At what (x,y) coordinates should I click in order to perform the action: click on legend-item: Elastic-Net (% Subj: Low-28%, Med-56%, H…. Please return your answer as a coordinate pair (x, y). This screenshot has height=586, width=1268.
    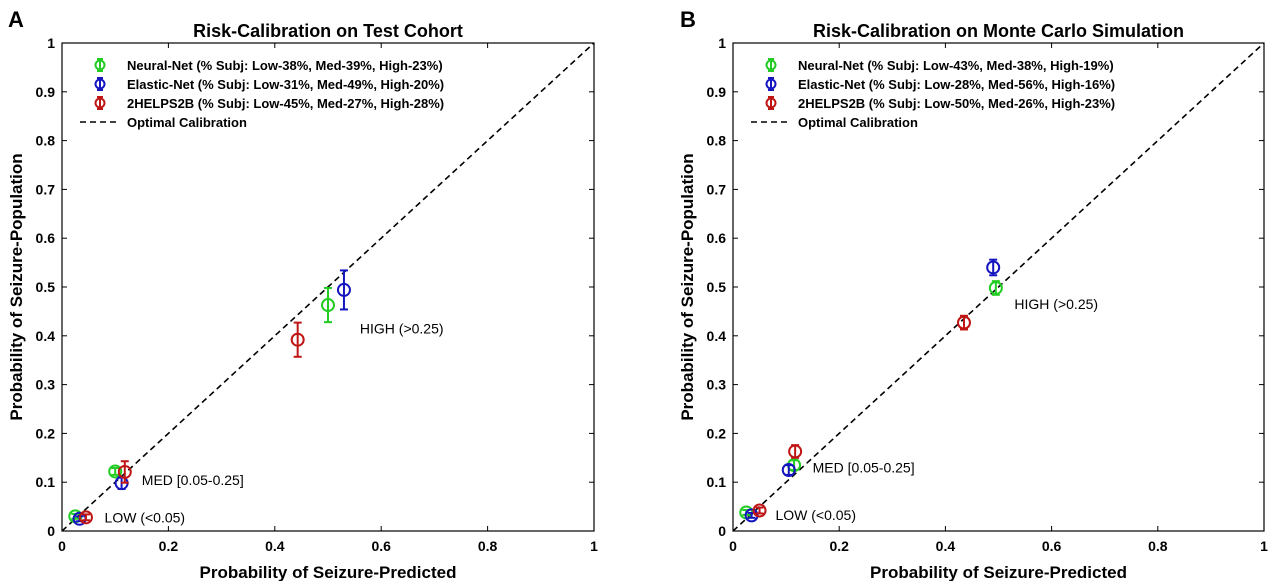
    Looking at the image, I should click on (940, 84).